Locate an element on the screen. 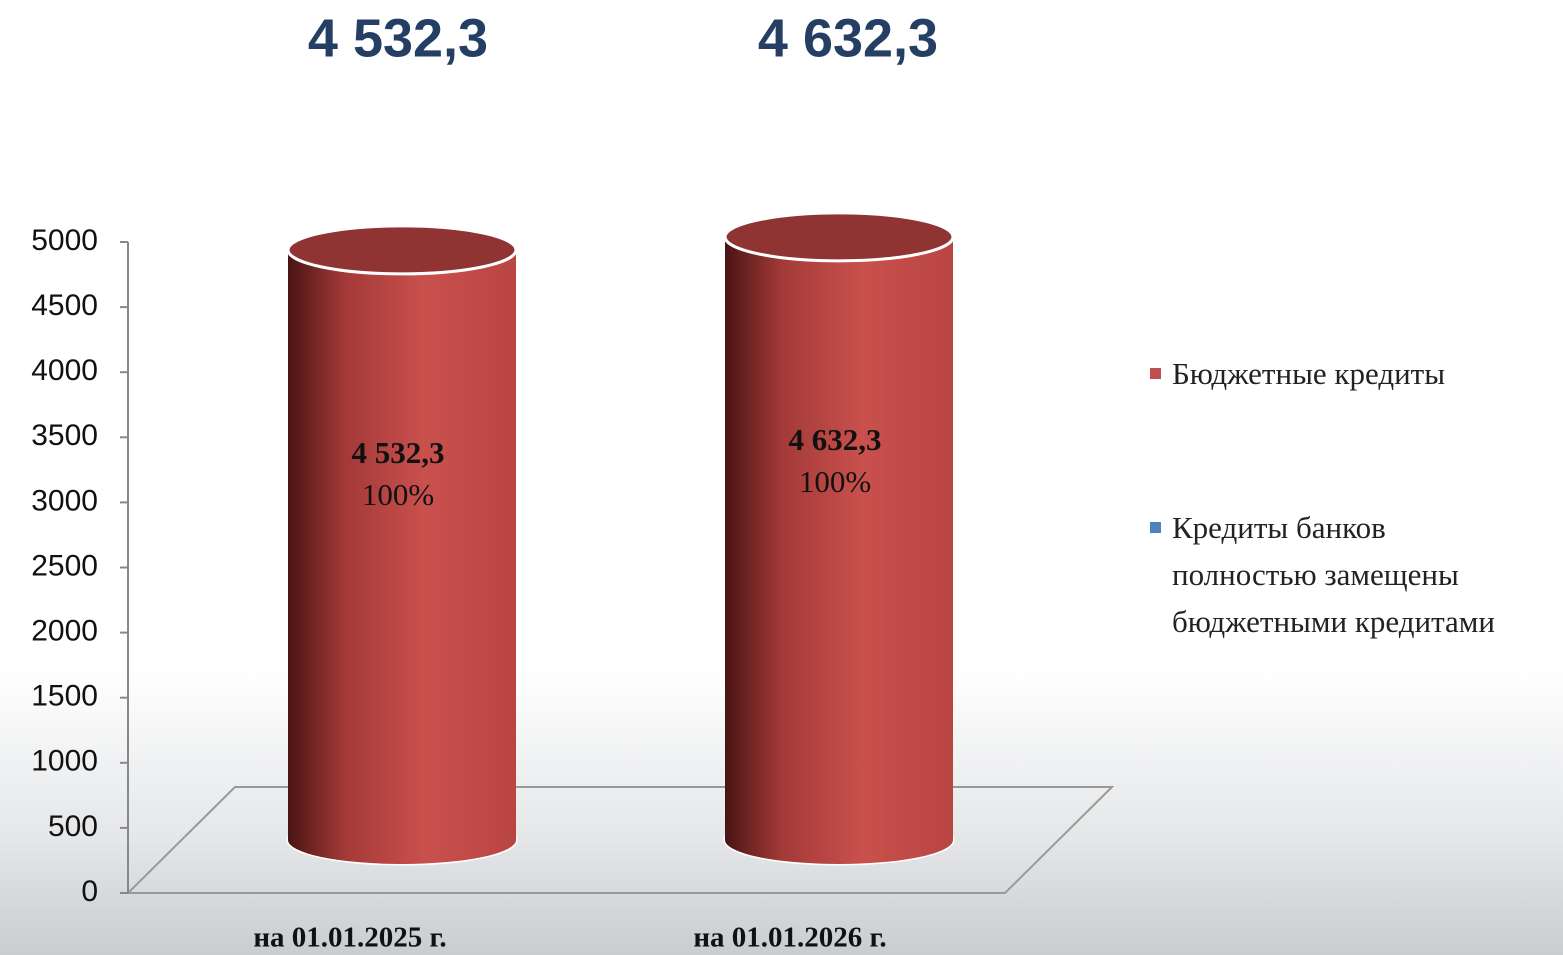 This screenshot has height=955, width=1563. x-tick-label: на 01.01.2026 г. is located at coordinates (789, 938).